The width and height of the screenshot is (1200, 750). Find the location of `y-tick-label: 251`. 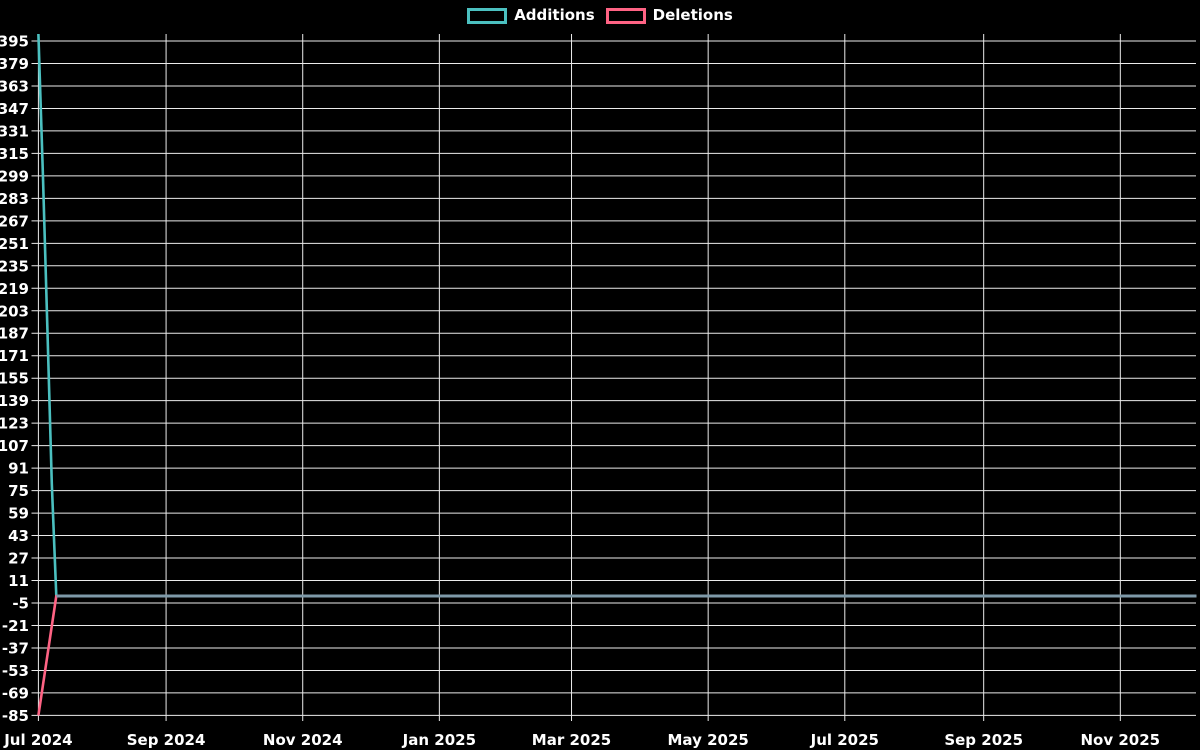

y-tick-label: 251 is located at coordinates (14, 244).